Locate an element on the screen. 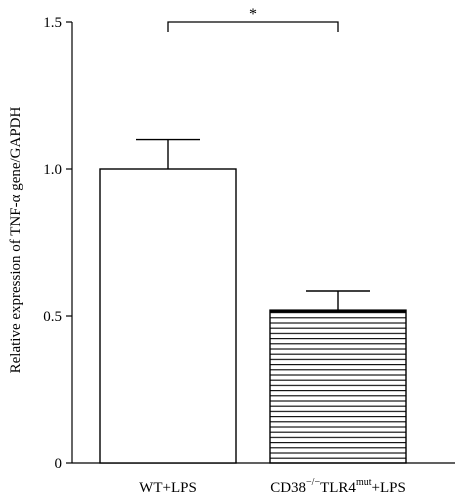 The height and width of the screenshot is (500, 470). significance-bracket: * is located at coordinates (253, 19).